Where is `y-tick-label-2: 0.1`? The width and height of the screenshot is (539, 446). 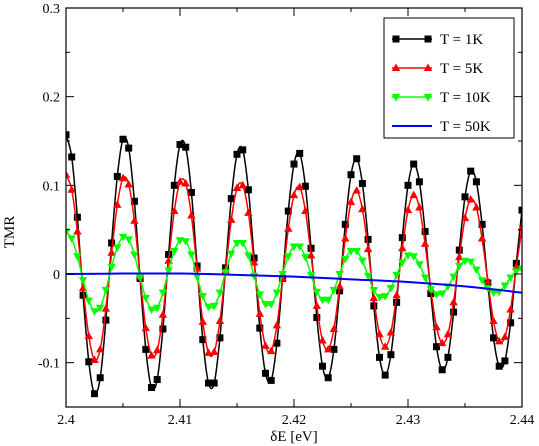 y-tick-label-2: 0.1 is located at coordinates (52, 186).